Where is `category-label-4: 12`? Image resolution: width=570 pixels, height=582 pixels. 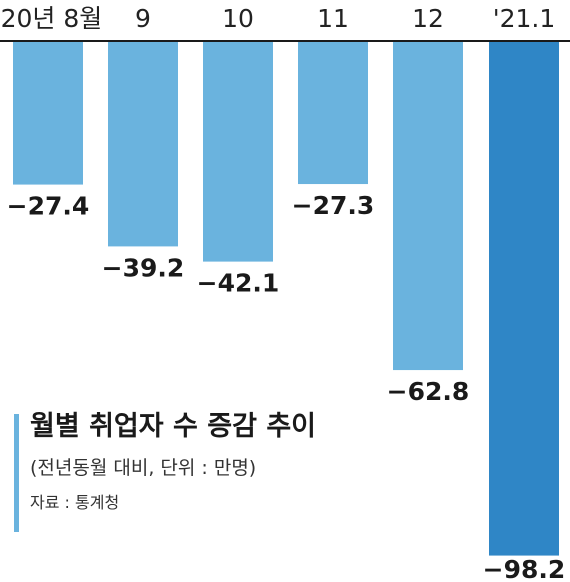
category-label-4: 12 is located at coordinates (428, 18).